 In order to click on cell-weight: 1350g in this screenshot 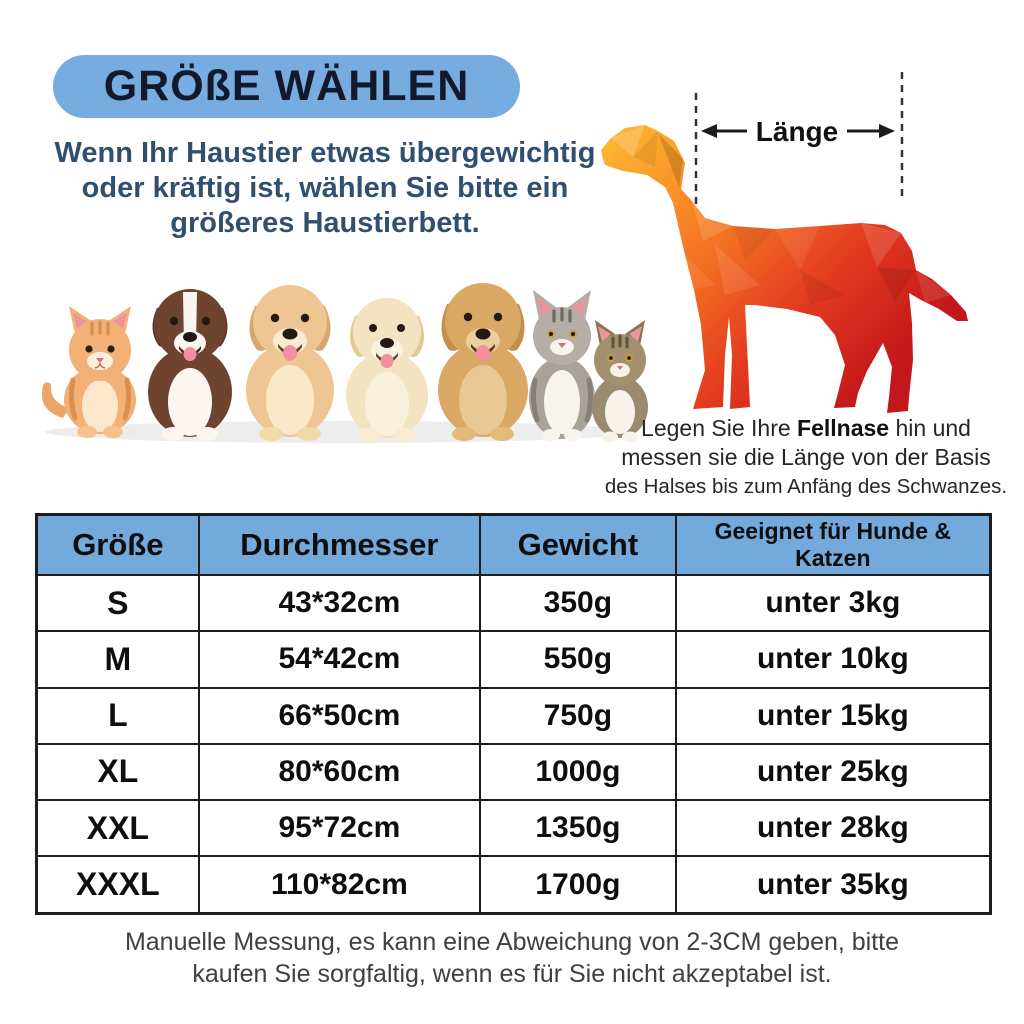, I will do `click(578, 828)`.